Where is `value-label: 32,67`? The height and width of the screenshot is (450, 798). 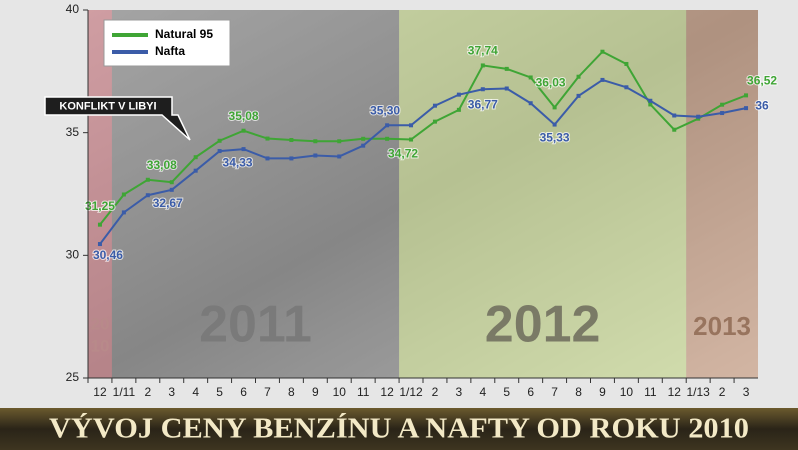 value-label: 32,67 is located at coordinates (168, 203).